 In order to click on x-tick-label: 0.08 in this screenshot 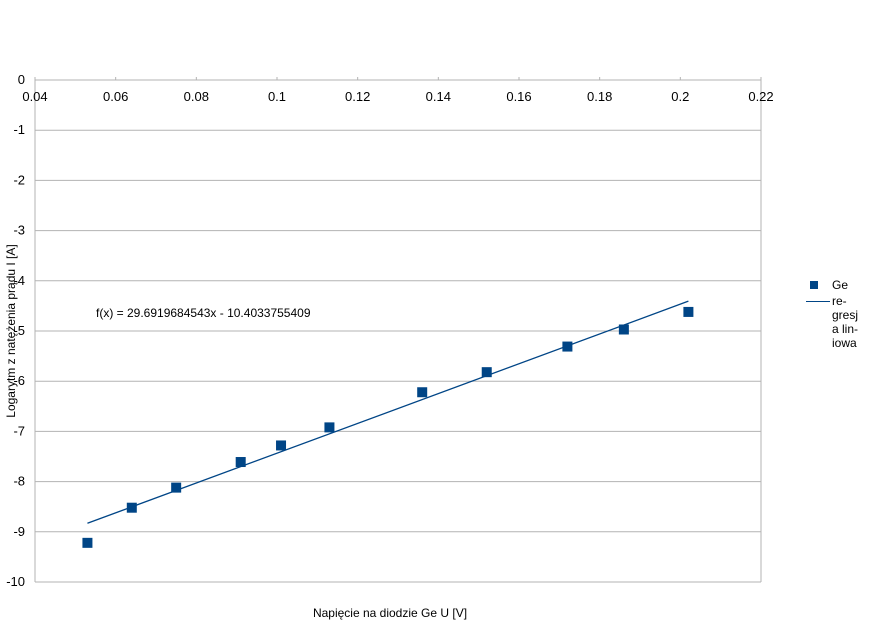, I will do `click(196, 96)`.